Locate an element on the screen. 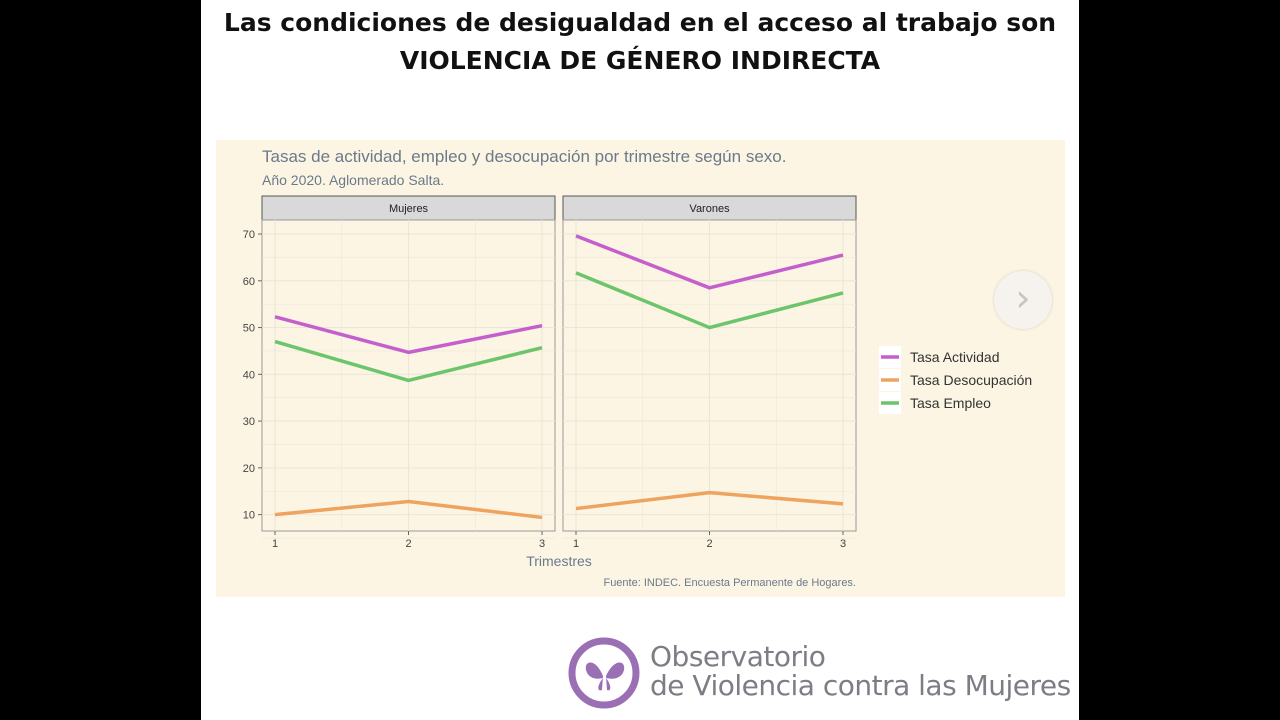 The width and height of the screenshot is (1280, 720). legend-label: Tasa Actividad is located at coordinates (955, 357).